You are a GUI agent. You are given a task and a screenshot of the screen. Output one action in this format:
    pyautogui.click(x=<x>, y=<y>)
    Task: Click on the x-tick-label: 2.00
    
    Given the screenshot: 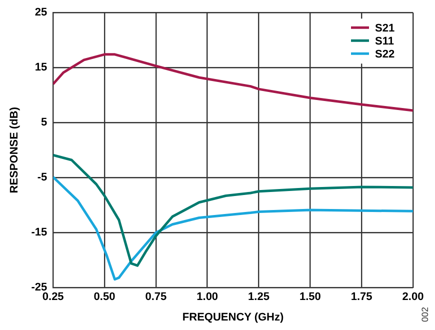 What is the action you would take?
    pyautogui.click(x=413, y=297)
    